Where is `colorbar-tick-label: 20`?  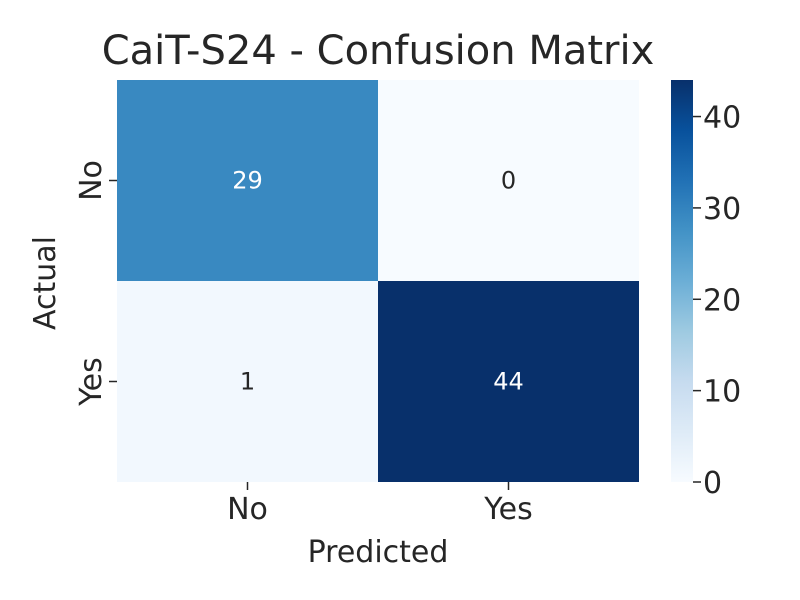 colorbar-tick-label: 20 is located at coordinates (722, 300).